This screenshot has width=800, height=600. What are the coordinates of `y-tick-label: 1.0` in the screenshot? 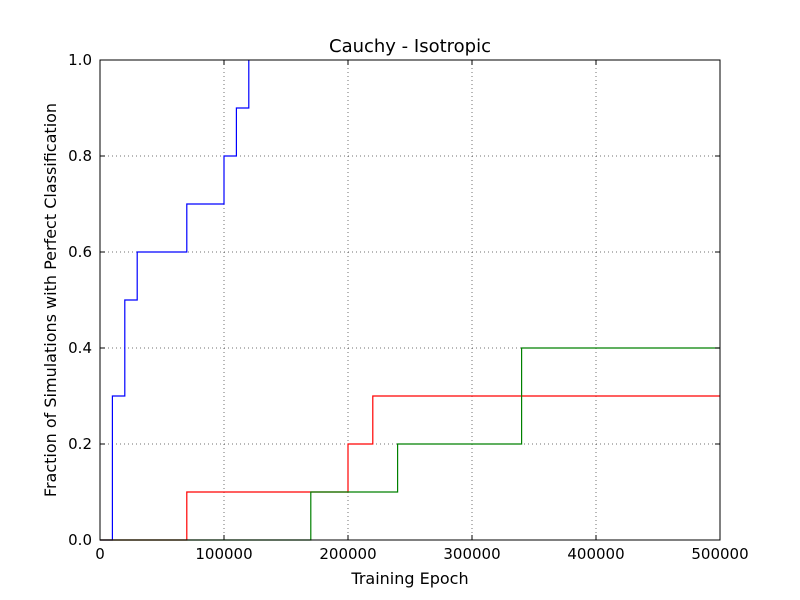 It's located at (80, 60).